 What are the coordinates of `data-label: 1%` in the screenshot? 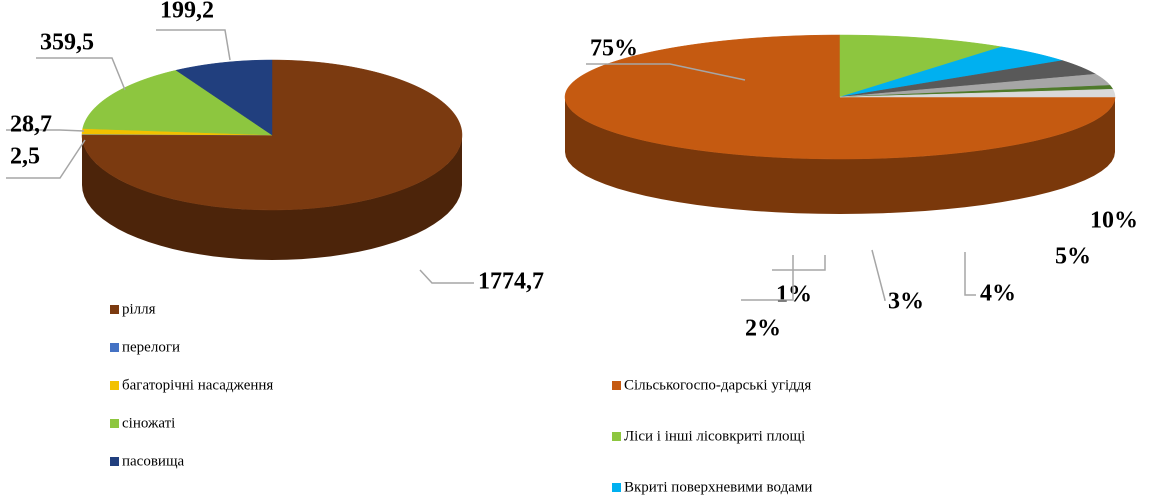 It's located at (794, 295).